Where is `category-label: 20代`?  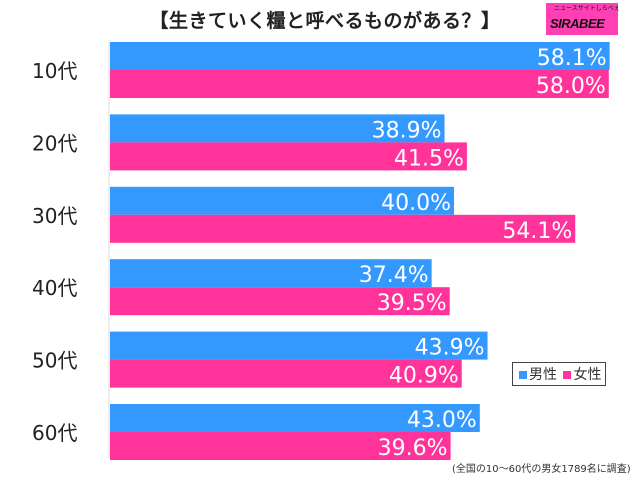 category-label: 20代 is located at coordinates (54, 143).